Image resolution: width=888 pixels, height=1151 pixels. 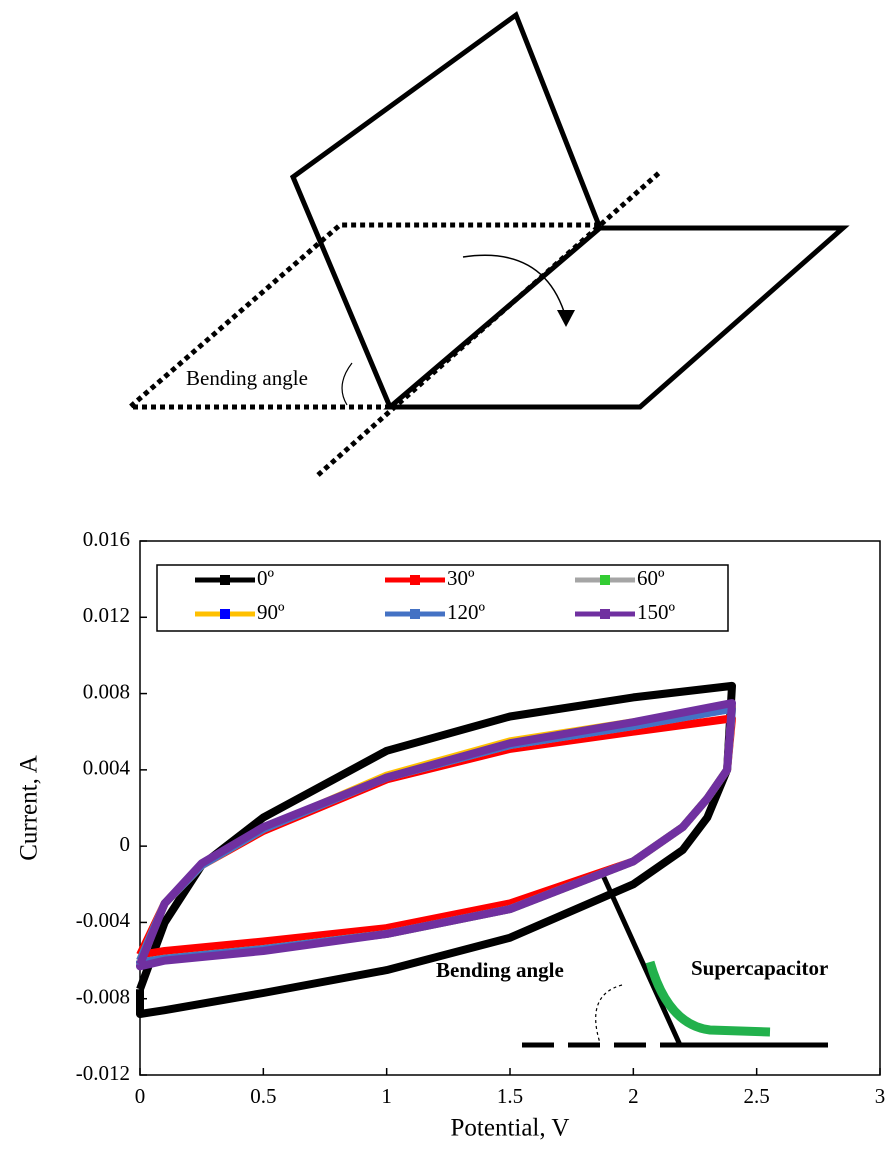 What do you see at coordinates (609, 1014) in the screenshot?
I see `inset-arc` at bounding box center [609, 1014].